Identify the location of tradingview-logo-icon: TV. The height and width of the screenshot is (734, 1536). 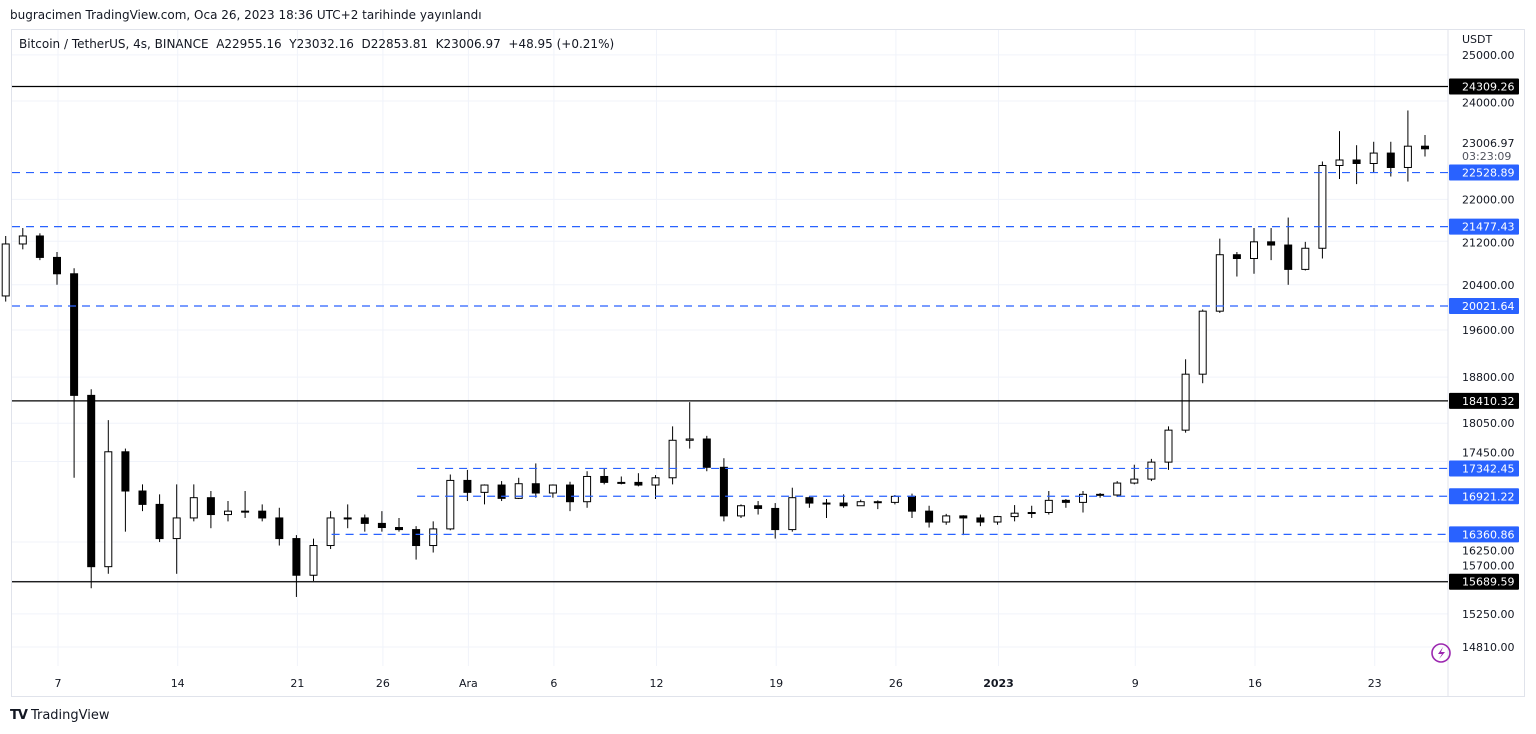
(19, 715).